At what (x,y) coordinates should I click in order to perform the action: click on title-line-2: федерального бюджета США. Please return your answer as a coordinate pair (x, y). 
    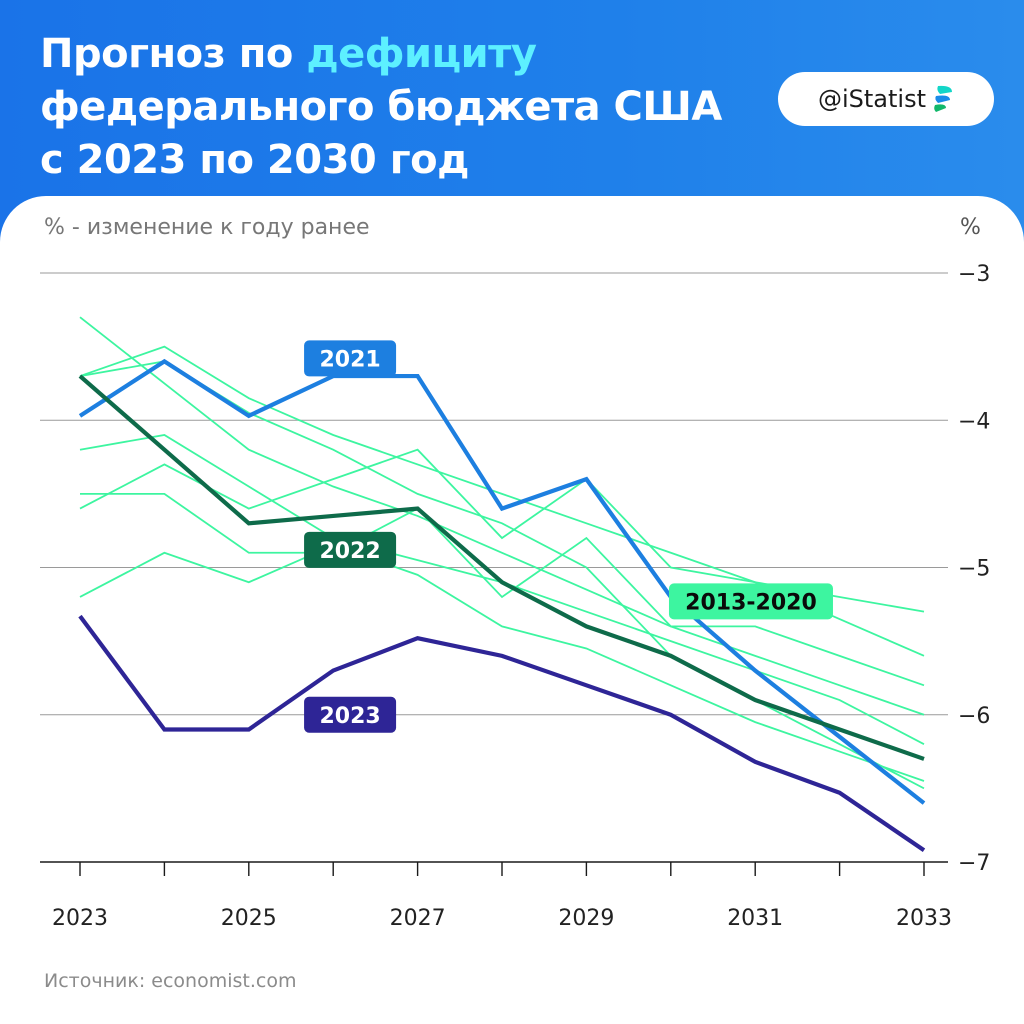
    Looking at the image, I should click on (381, 107).